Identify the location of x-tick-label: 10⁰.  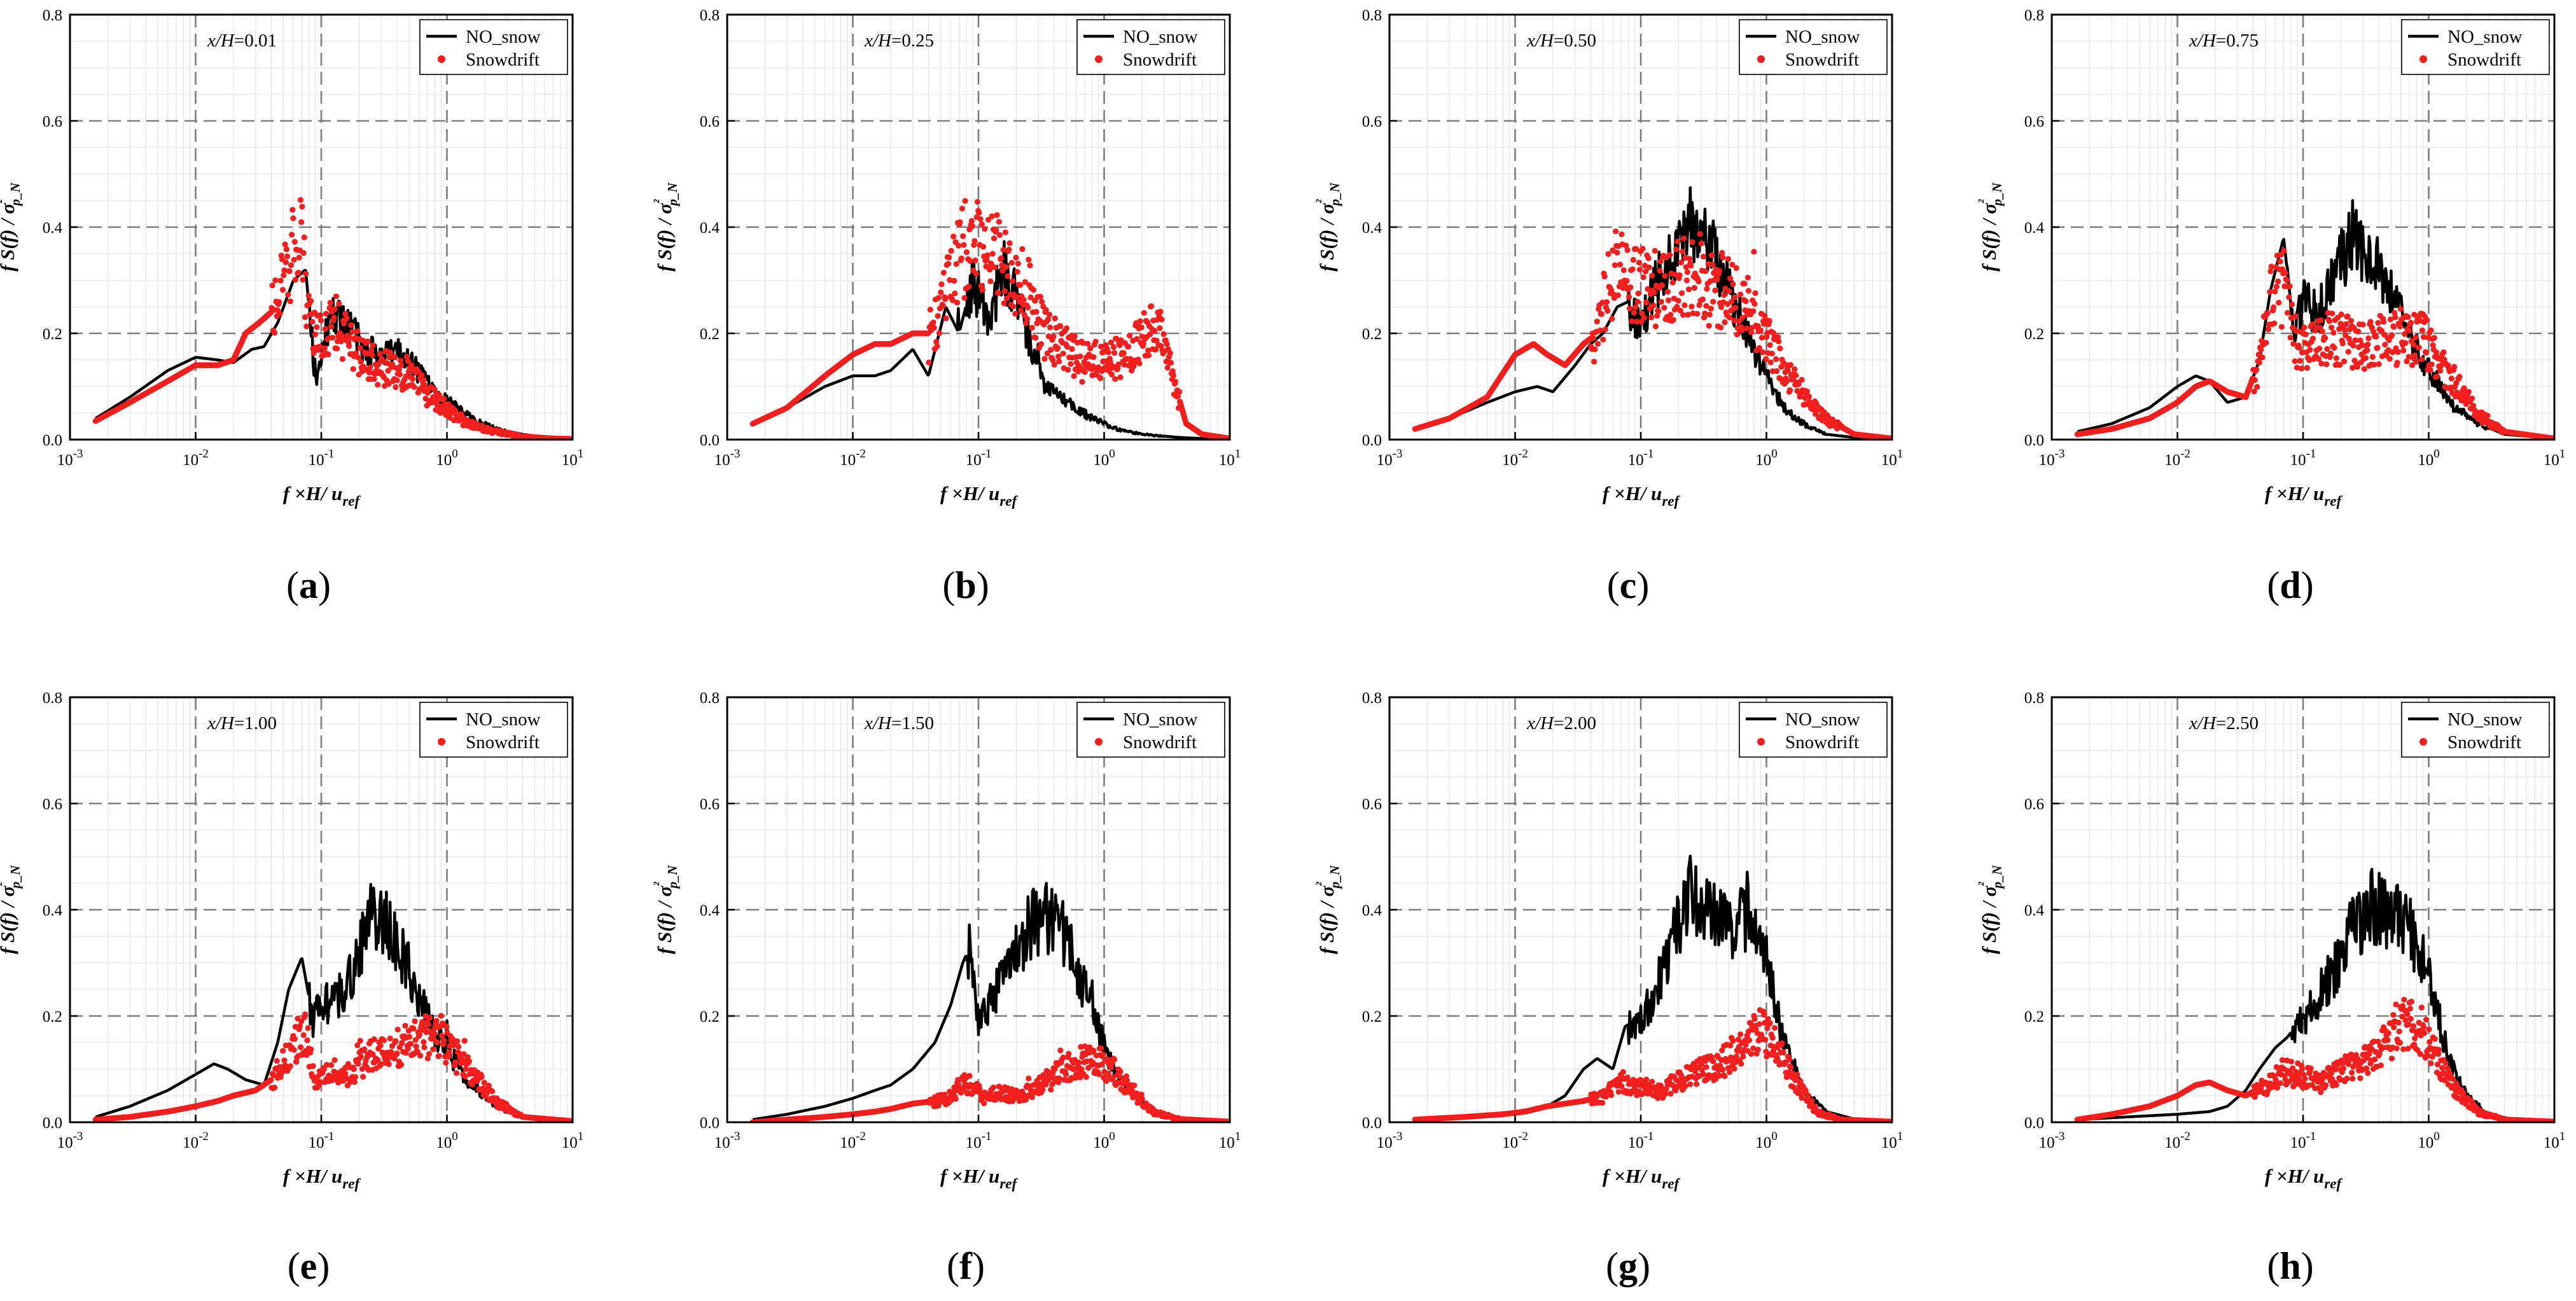
(2429, 458).